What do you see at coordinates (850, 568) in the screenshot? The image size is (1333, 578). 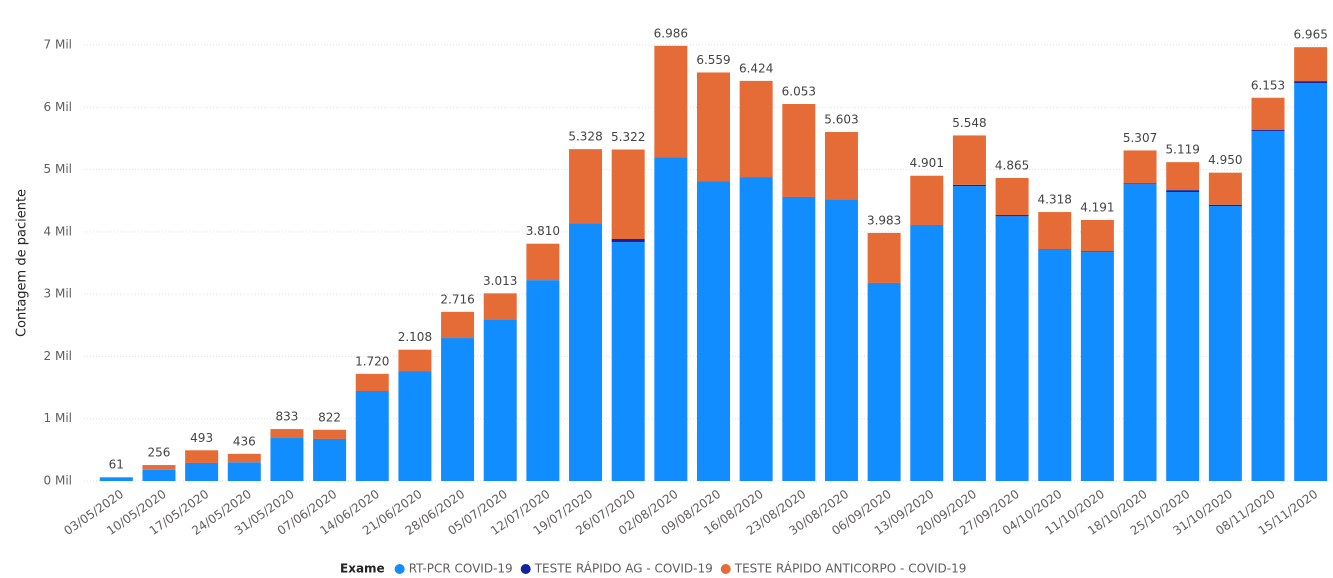 I see `legend-label: TESTE RÁPIDO ANTICORPO - COVID-19` at bounding box center [850, 568].